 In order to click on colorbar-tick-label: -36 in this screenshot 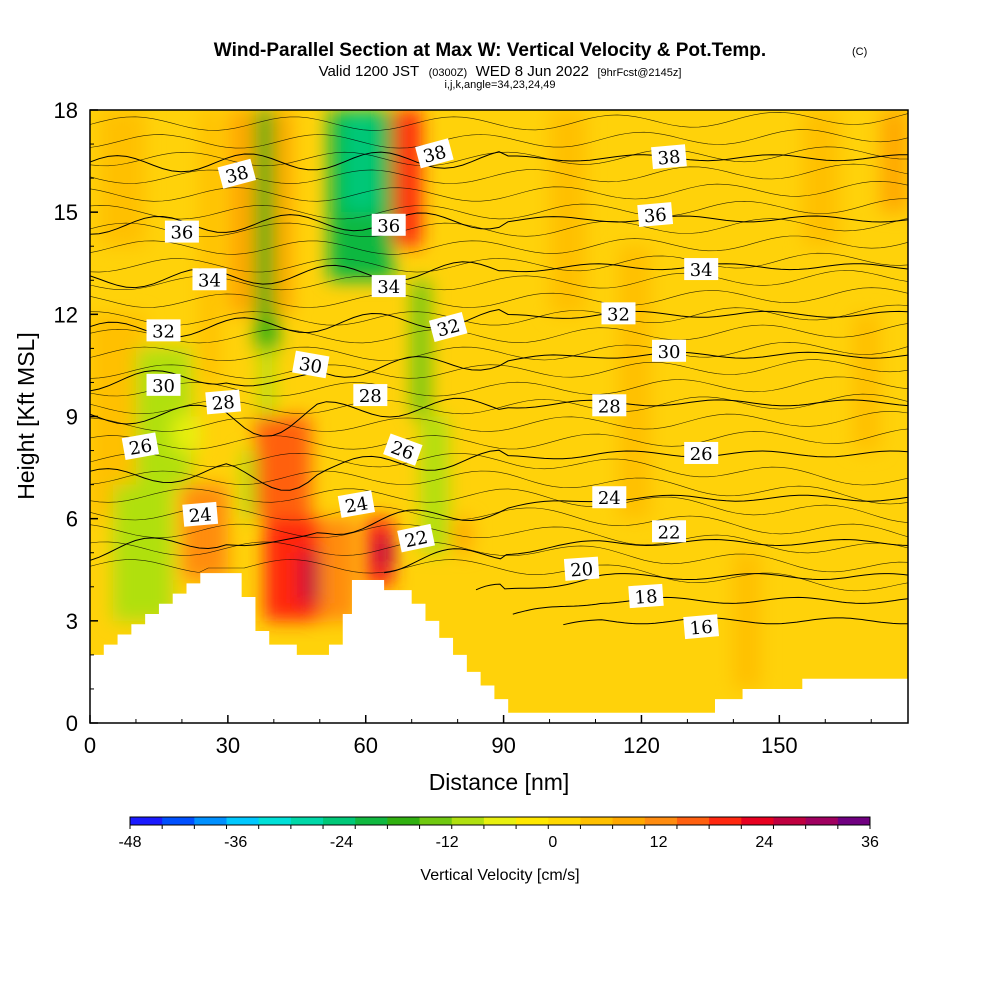, I will do `click(235, 842)`.